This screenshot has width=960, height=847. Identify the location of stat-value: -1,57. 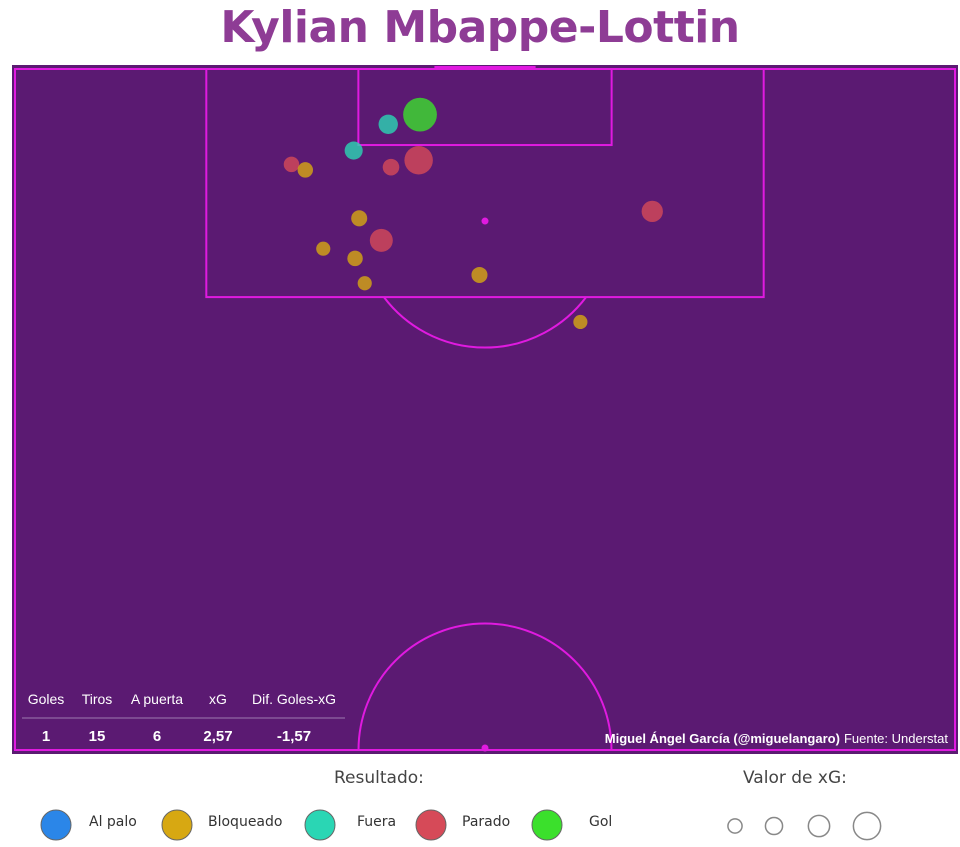
(294, 736).